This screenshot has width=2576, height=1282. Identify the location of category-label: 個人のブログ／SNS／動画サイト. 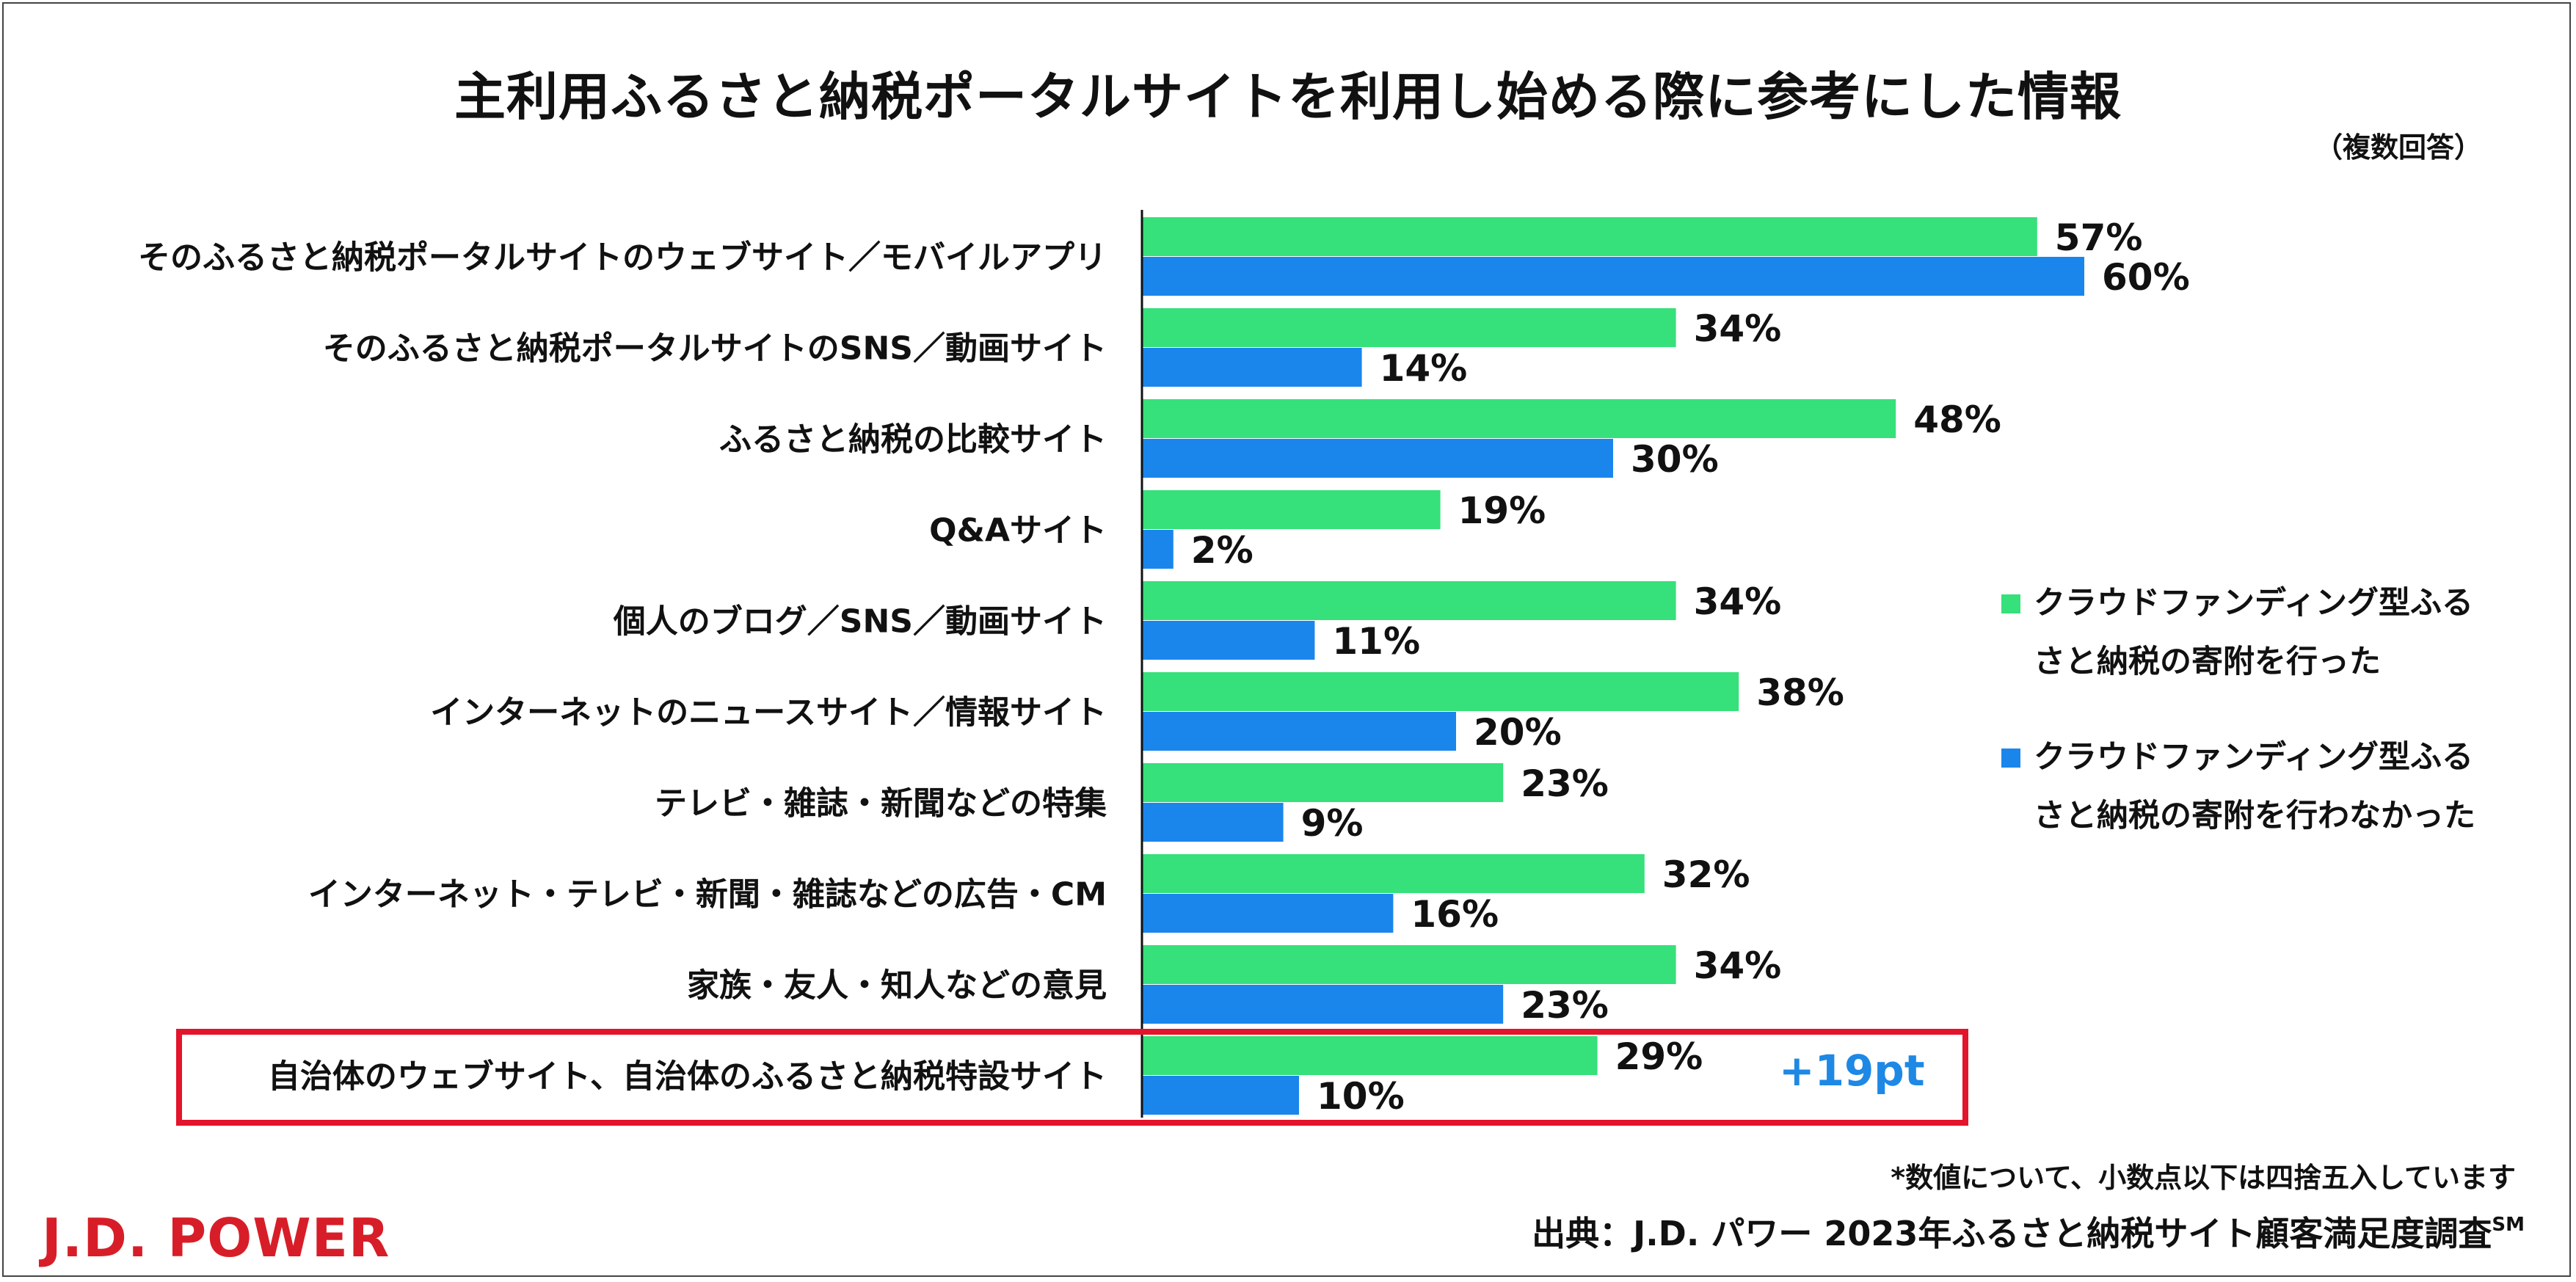
(860, 622).